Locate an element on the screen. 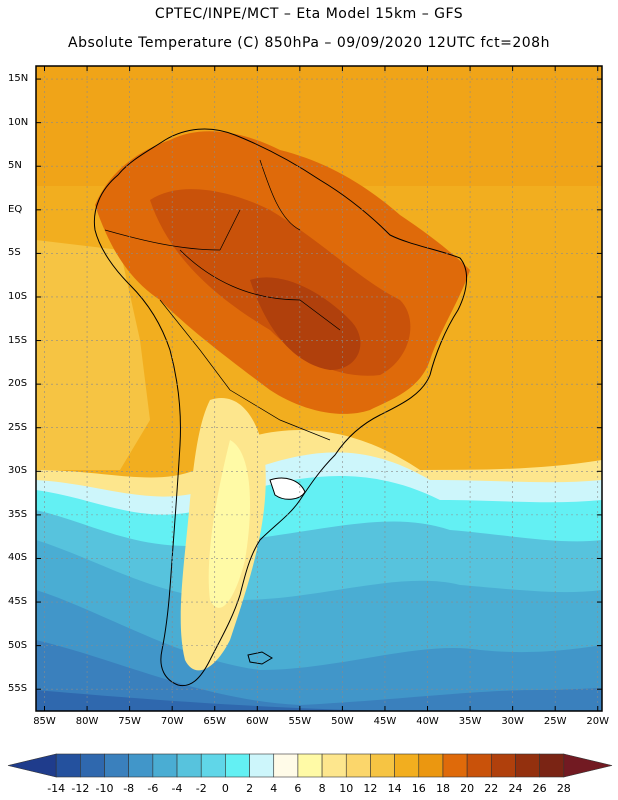 Image resolution: width=618 pixels, height=800 pixels. colorbar-tick-label: -14 is located at coordinates (56, 788).